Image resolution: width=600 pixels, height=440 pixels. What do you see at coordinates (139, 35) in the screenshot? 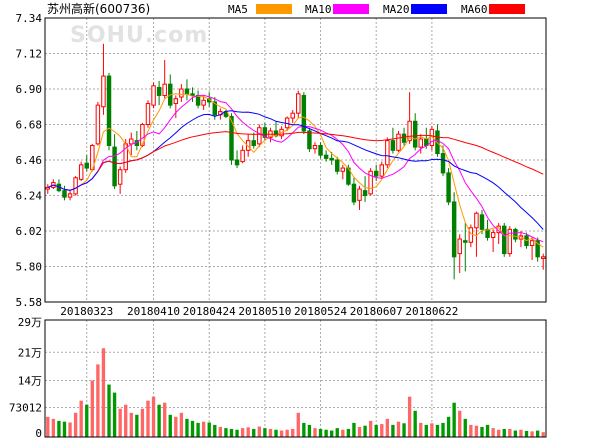
I see `watermark: SOHU.com` at bounding box center [139, 35].